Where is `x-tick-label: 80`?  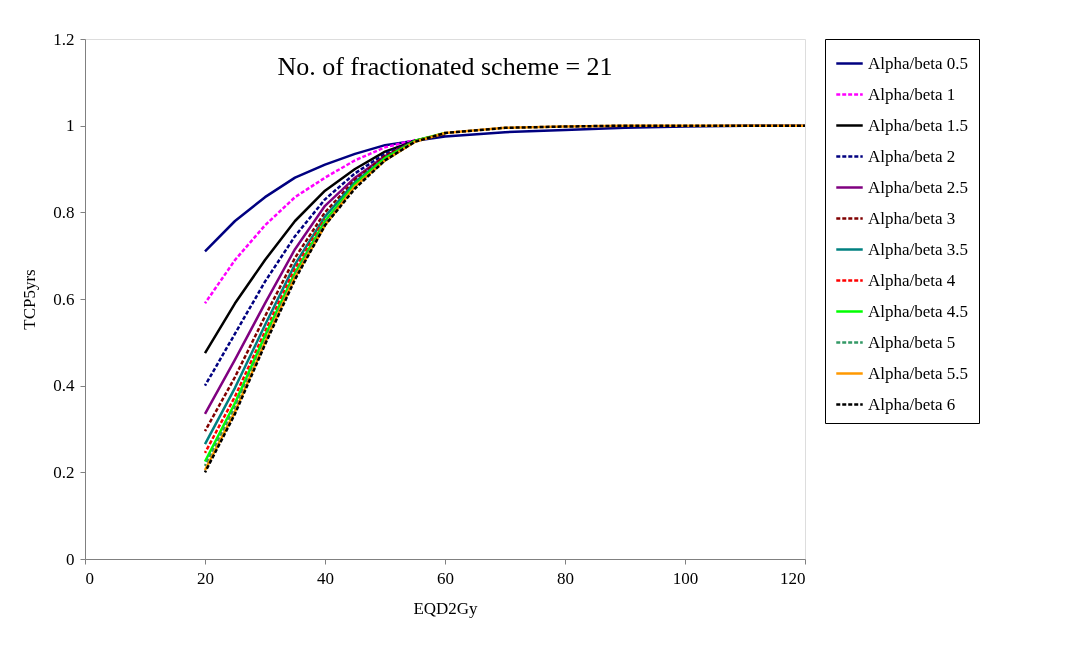 x-tick-label: 80 is located at coordinates (565, 578).